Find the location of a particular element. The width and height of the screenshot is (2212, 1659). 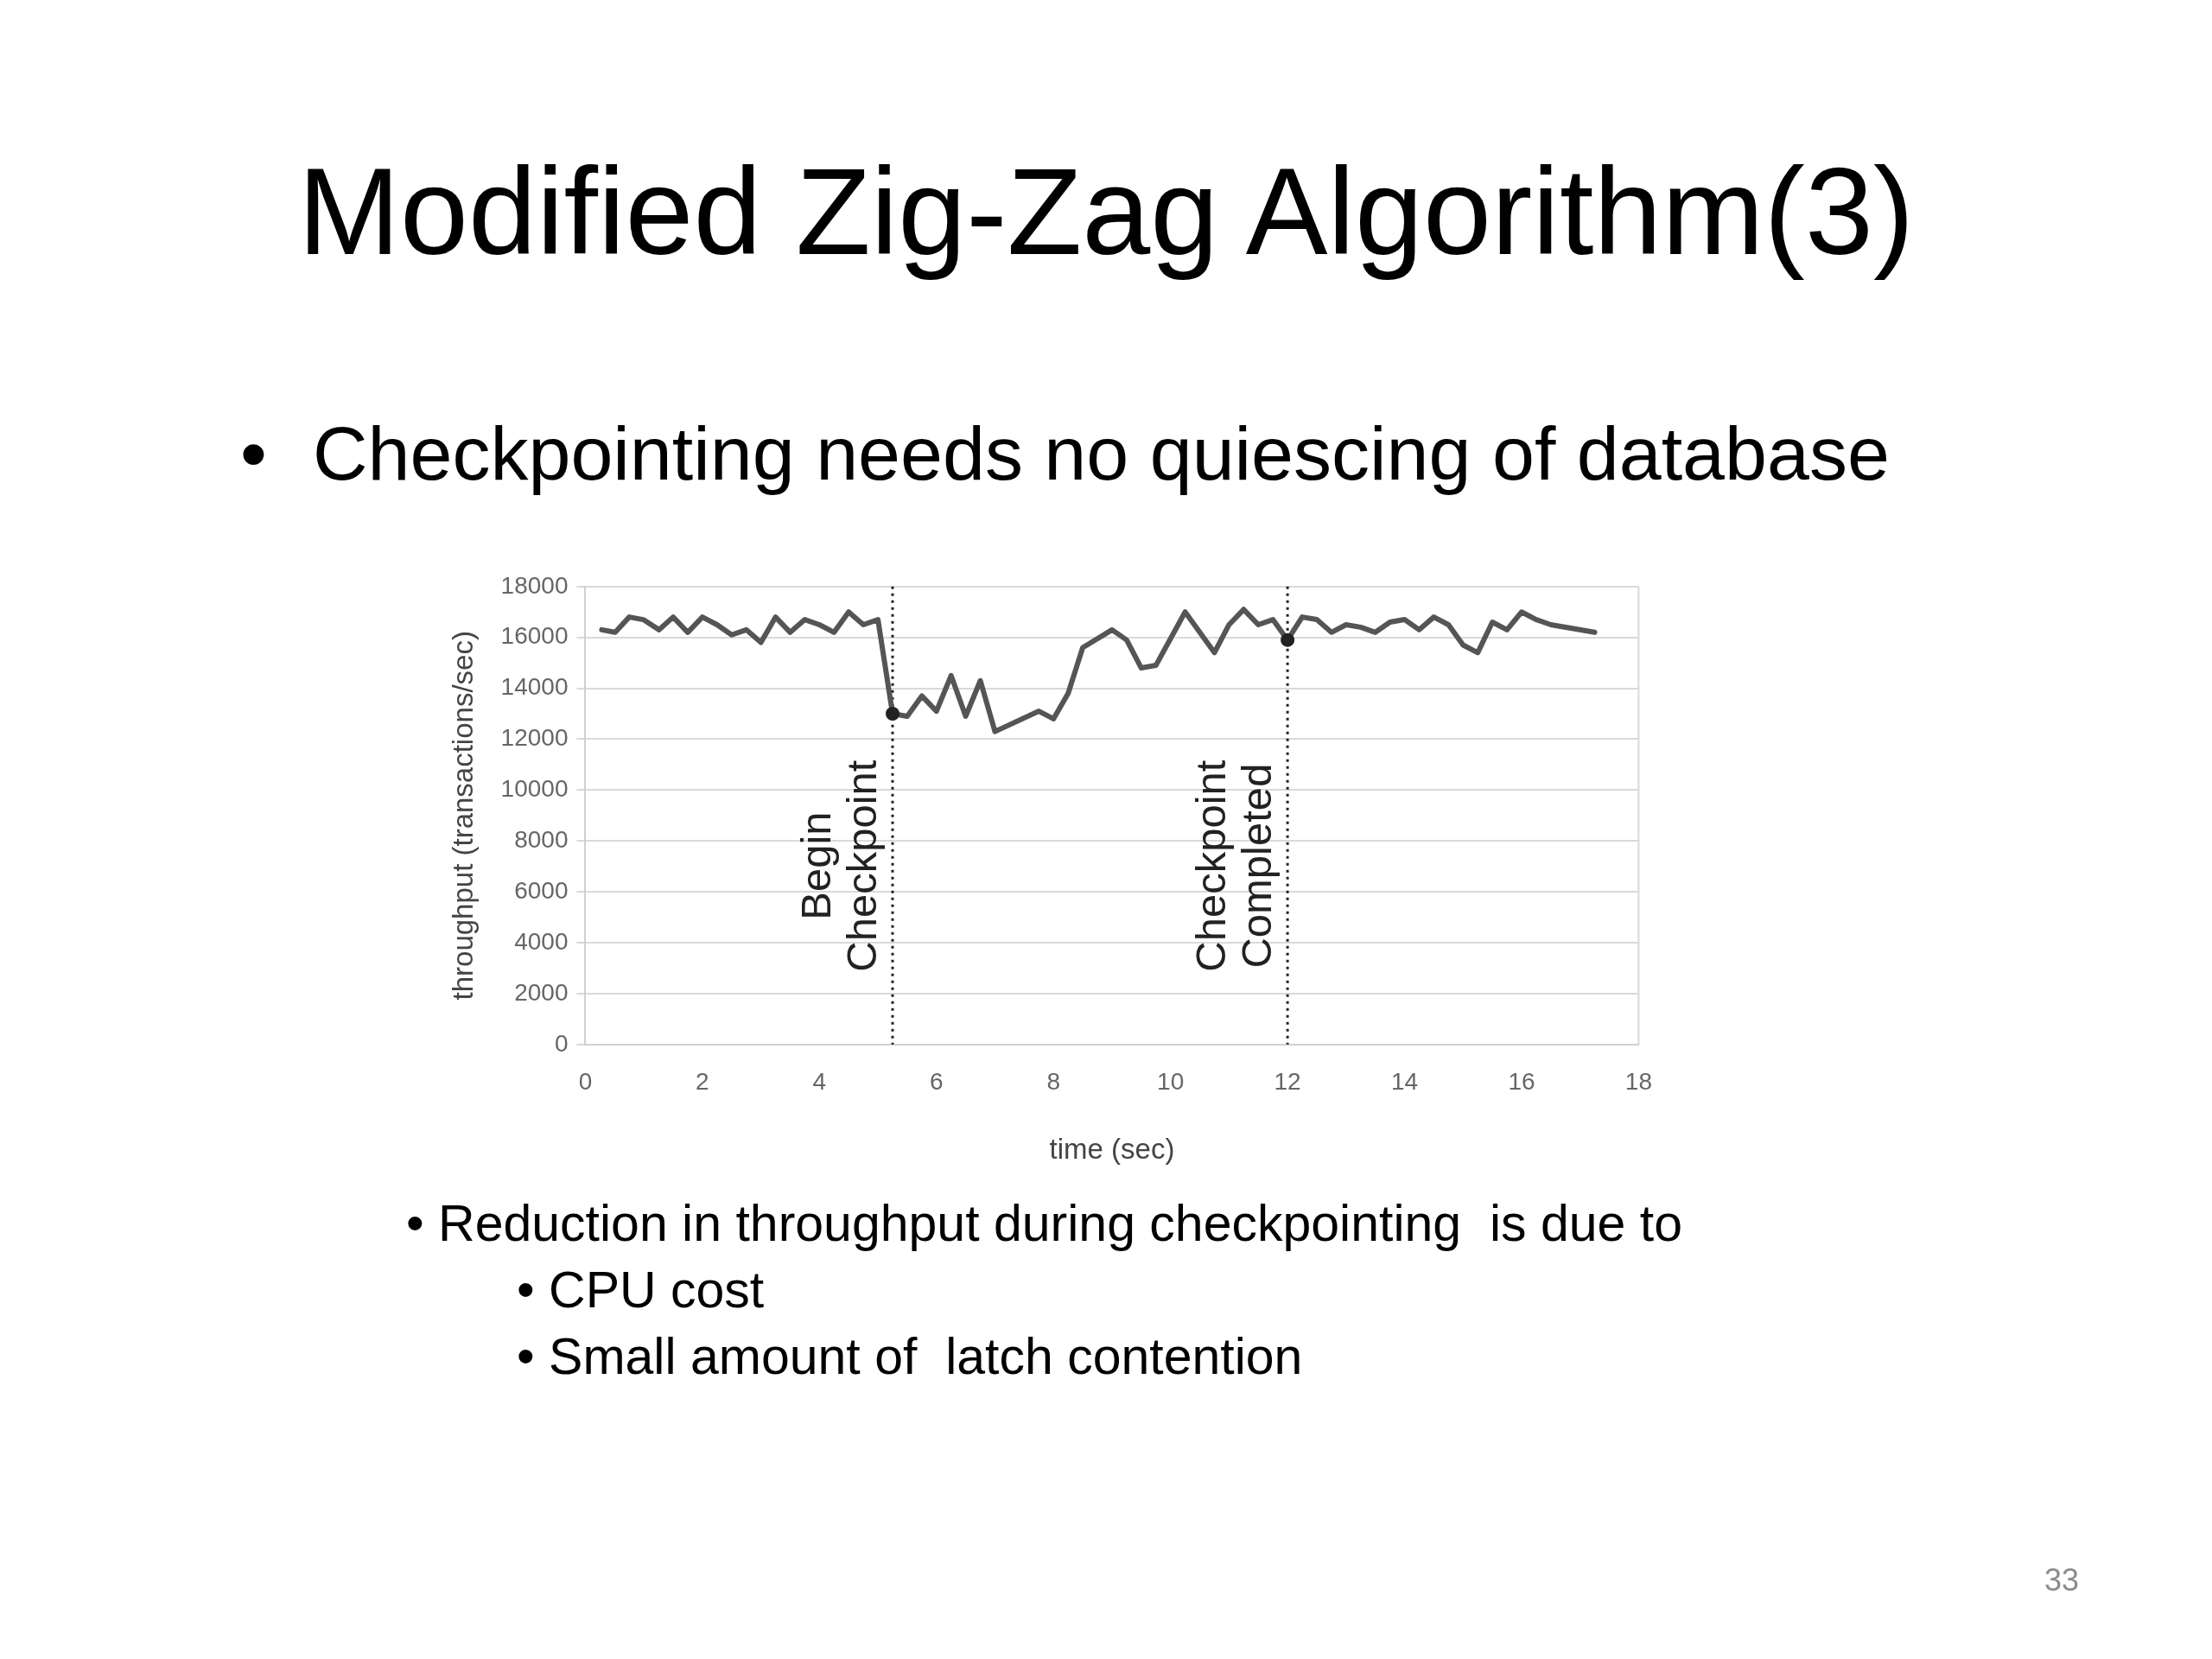

text: • Reduction in throughput during checkpointing is due to is located at coordinates (1044, 1224).